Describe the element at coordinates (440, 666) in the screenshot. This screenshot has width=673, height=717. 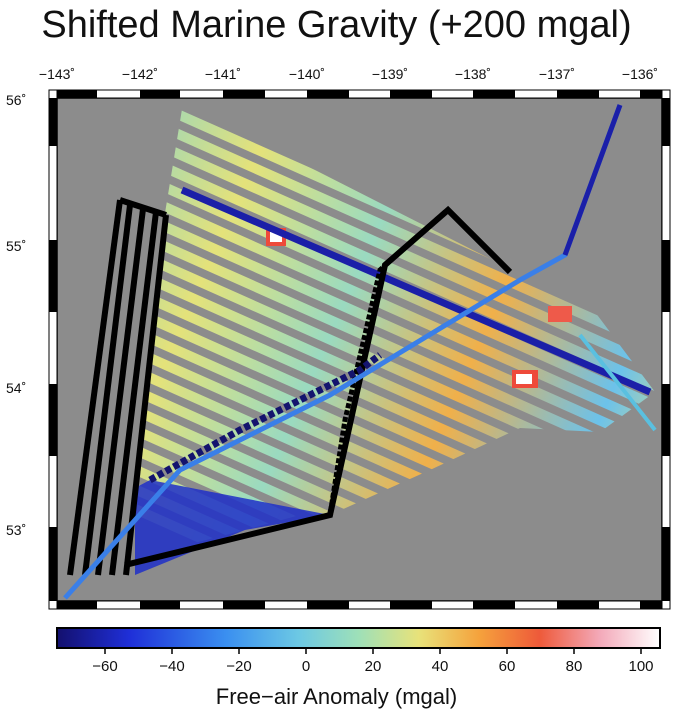
I see `colorbar-label: 40` at that location.